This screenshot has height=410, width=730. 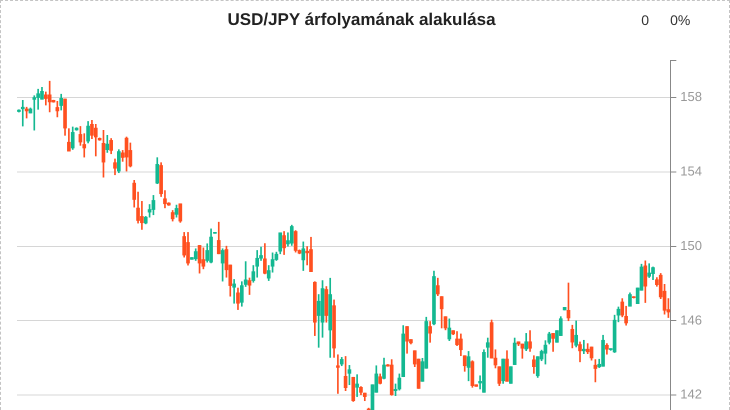 I want to click on chart-title: USD/JPY árfolyamának alakulása, so click(x=361, y=19).